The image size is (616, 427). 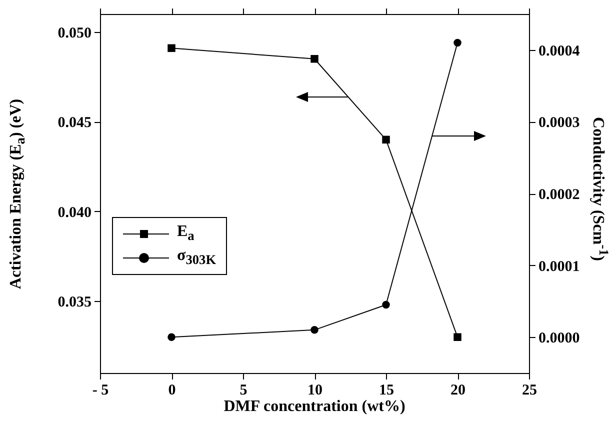 What do you see at coordinates (100, 390) in the screenshot?
I see `x-tick-label: - 5` at bounding box center [100, 390].